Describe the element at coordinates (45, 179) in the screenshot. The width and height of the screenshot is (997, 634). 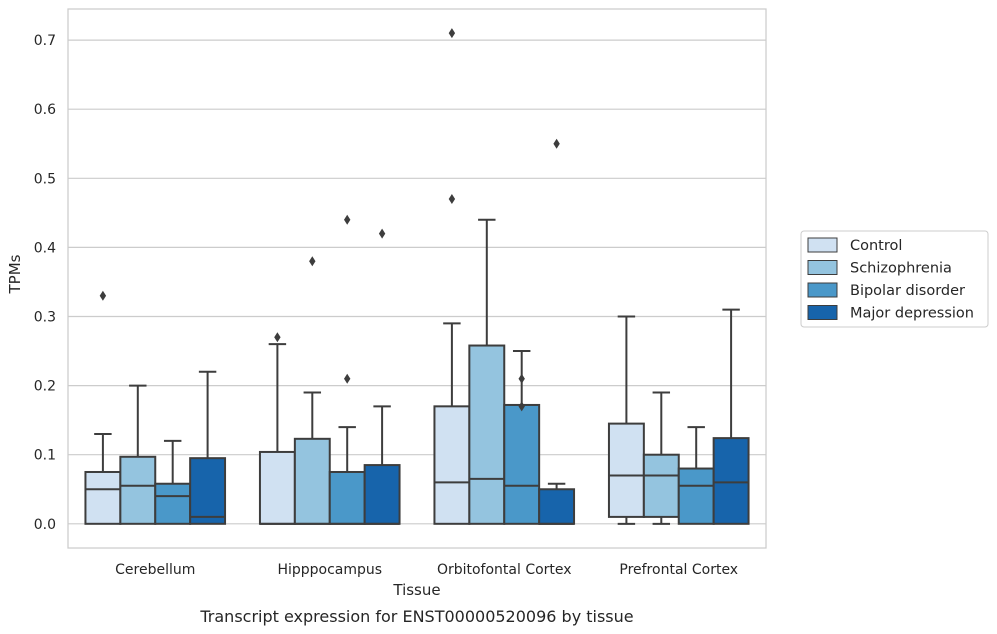
I see `y-tick-label: 0.5` at that location.